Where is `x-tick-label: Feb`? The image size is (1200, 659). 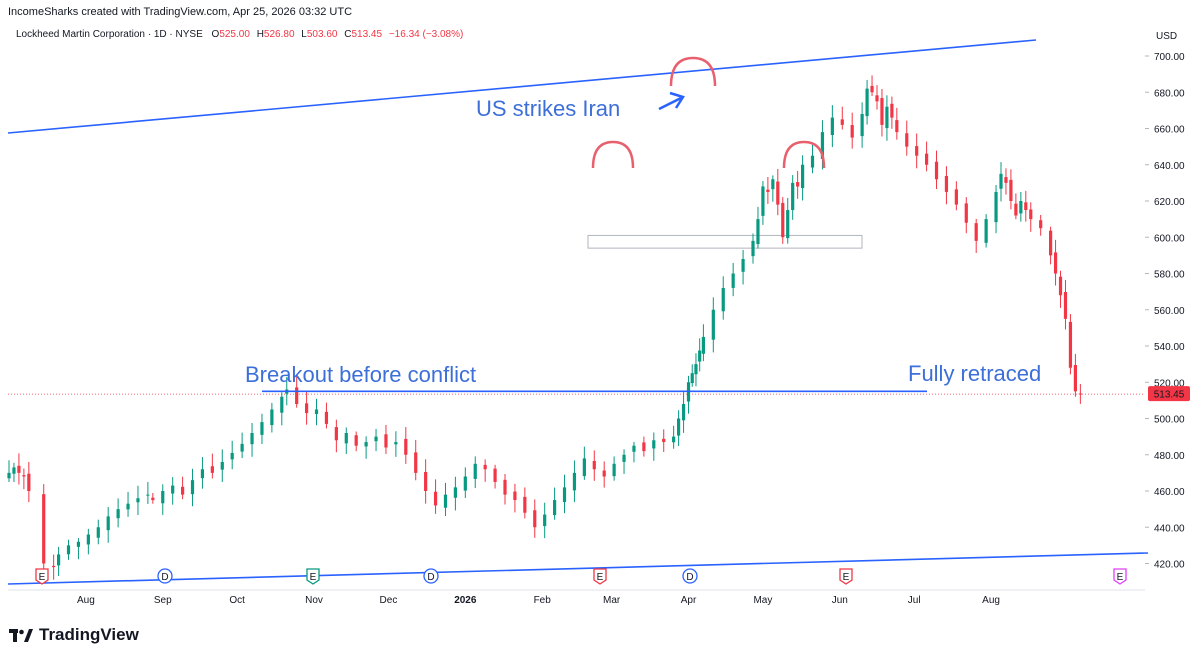
x-tick-label: Feb is located at coordinates (543, 600).